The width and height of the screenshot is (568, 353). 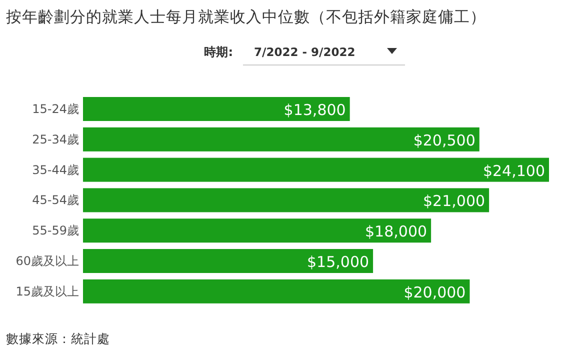 What do you see at coordinates (396, 231) in the screenshot?
I see `data-label: $18,000` at bounding box center [396, 231].